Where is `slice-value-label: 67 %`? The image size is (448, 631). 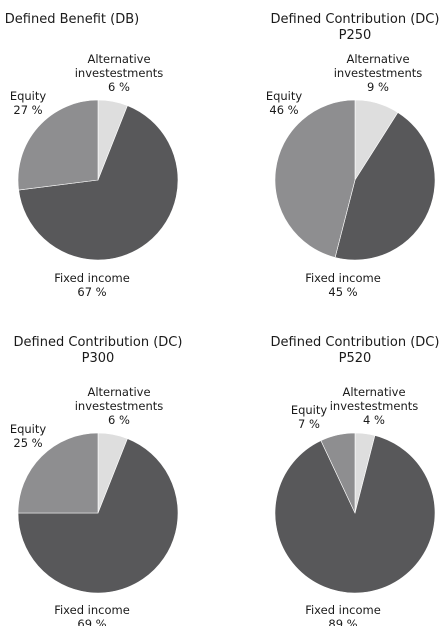 slice-value-label: 67 % is located at coordinates (91, 292).